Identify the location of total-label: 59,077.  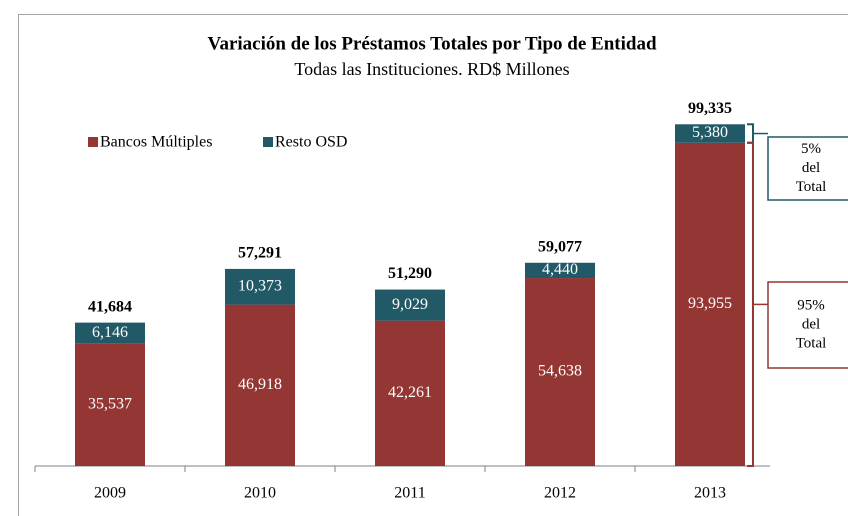
(560, 246).